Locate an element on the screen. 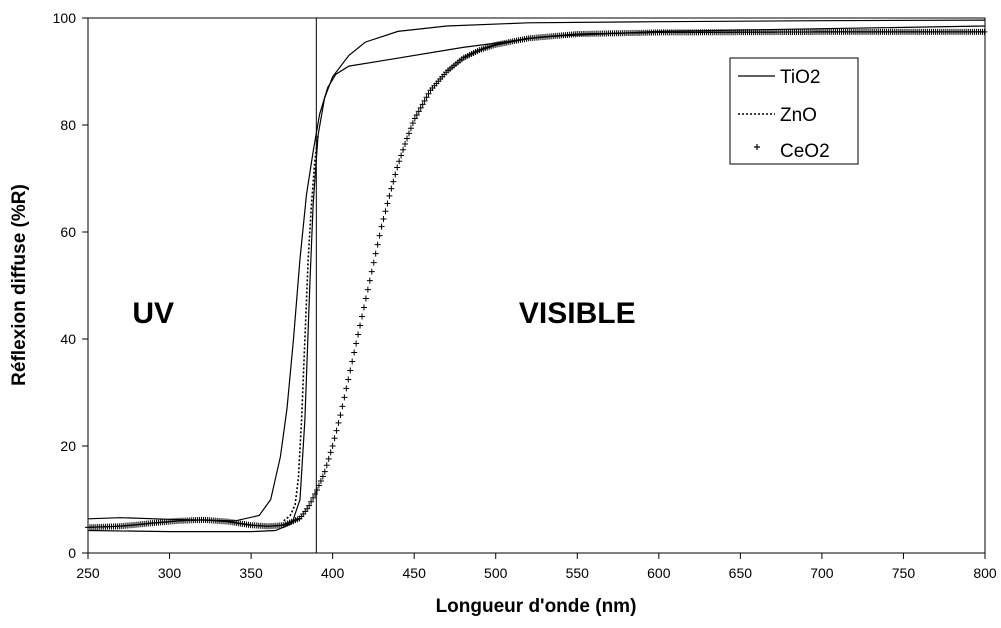 This screenshot has height=628, width=1001. x-tick-label: 550 is located at coordinates (578, 573).